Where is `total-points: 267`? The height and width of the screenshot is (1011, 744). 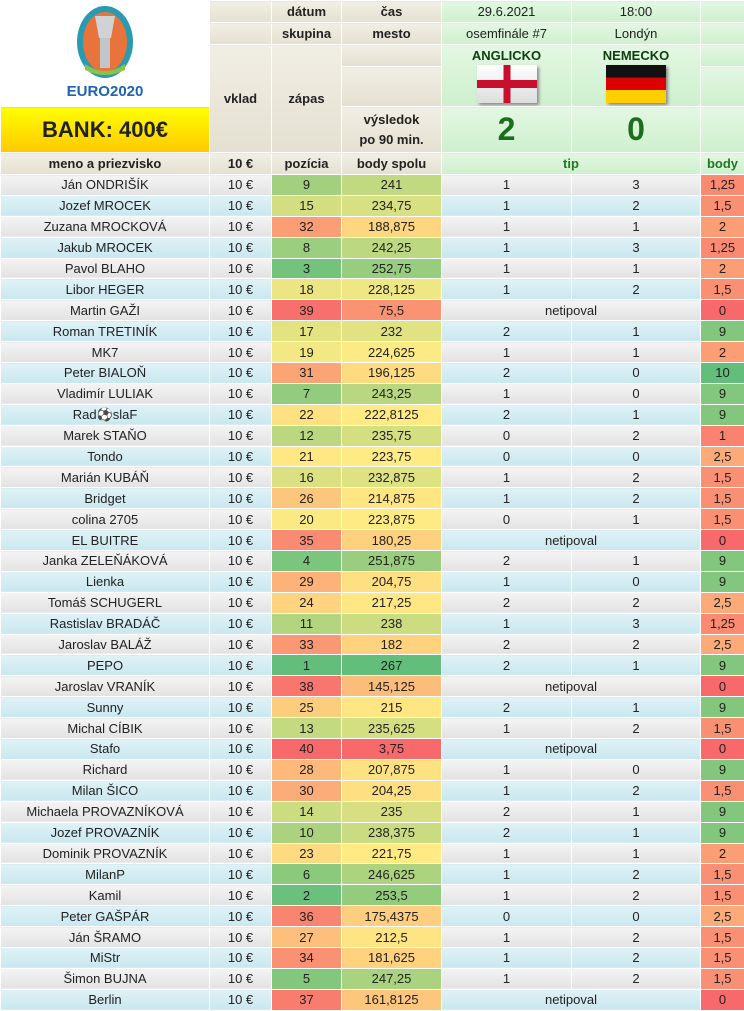
total-points: 267 is located at coordinates (392, 665).